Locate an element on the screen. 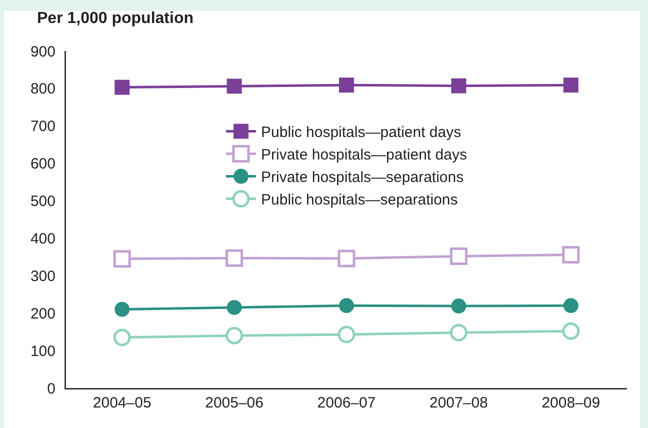  y-tick-label: 600 is located at coordinates (43, 164).